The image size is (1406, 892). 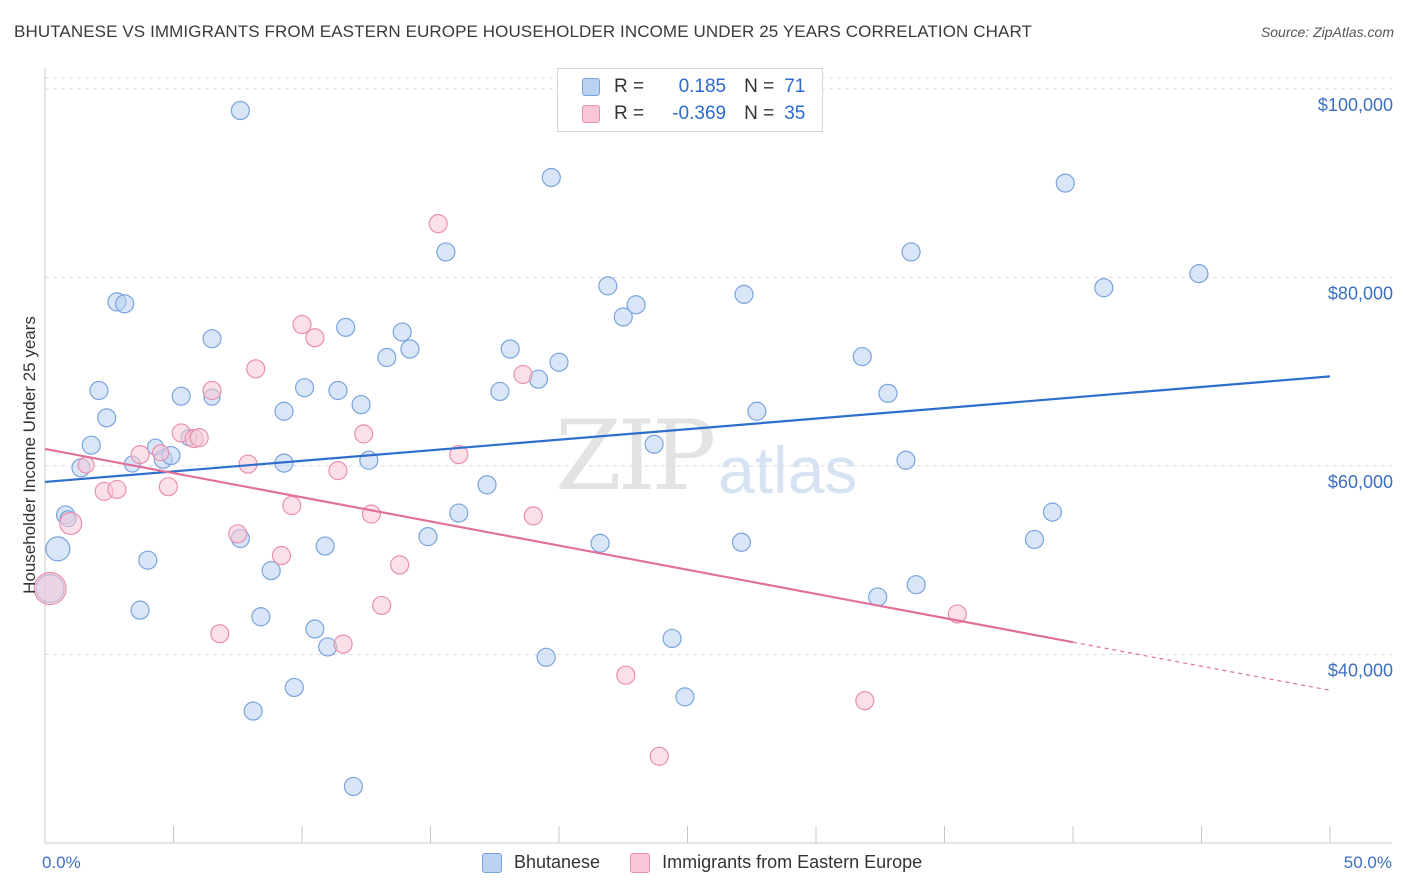 What do you see at coordinates (1360, 670) in the screenshot?
I see `y-tick-label: $40,000` at bounding box center [1360, 670].